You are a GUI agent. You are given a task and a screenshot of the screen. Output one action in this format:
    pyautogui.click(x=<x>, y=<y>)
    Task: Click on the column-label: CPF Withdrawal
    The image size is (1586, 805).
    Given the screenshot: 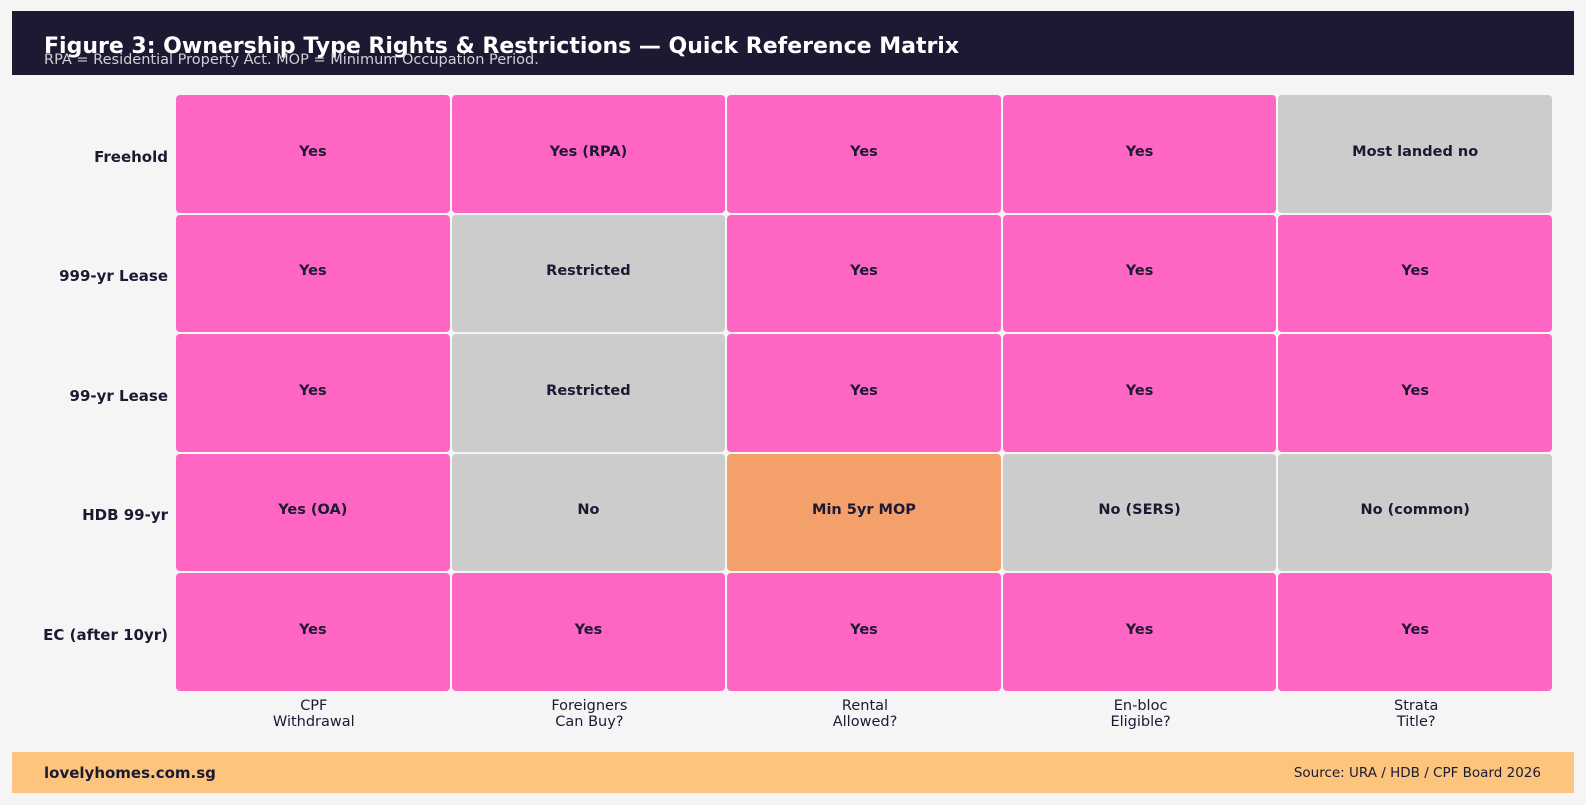 What is the action you would take?
    pyautogui.click(x=314, y=714)
    